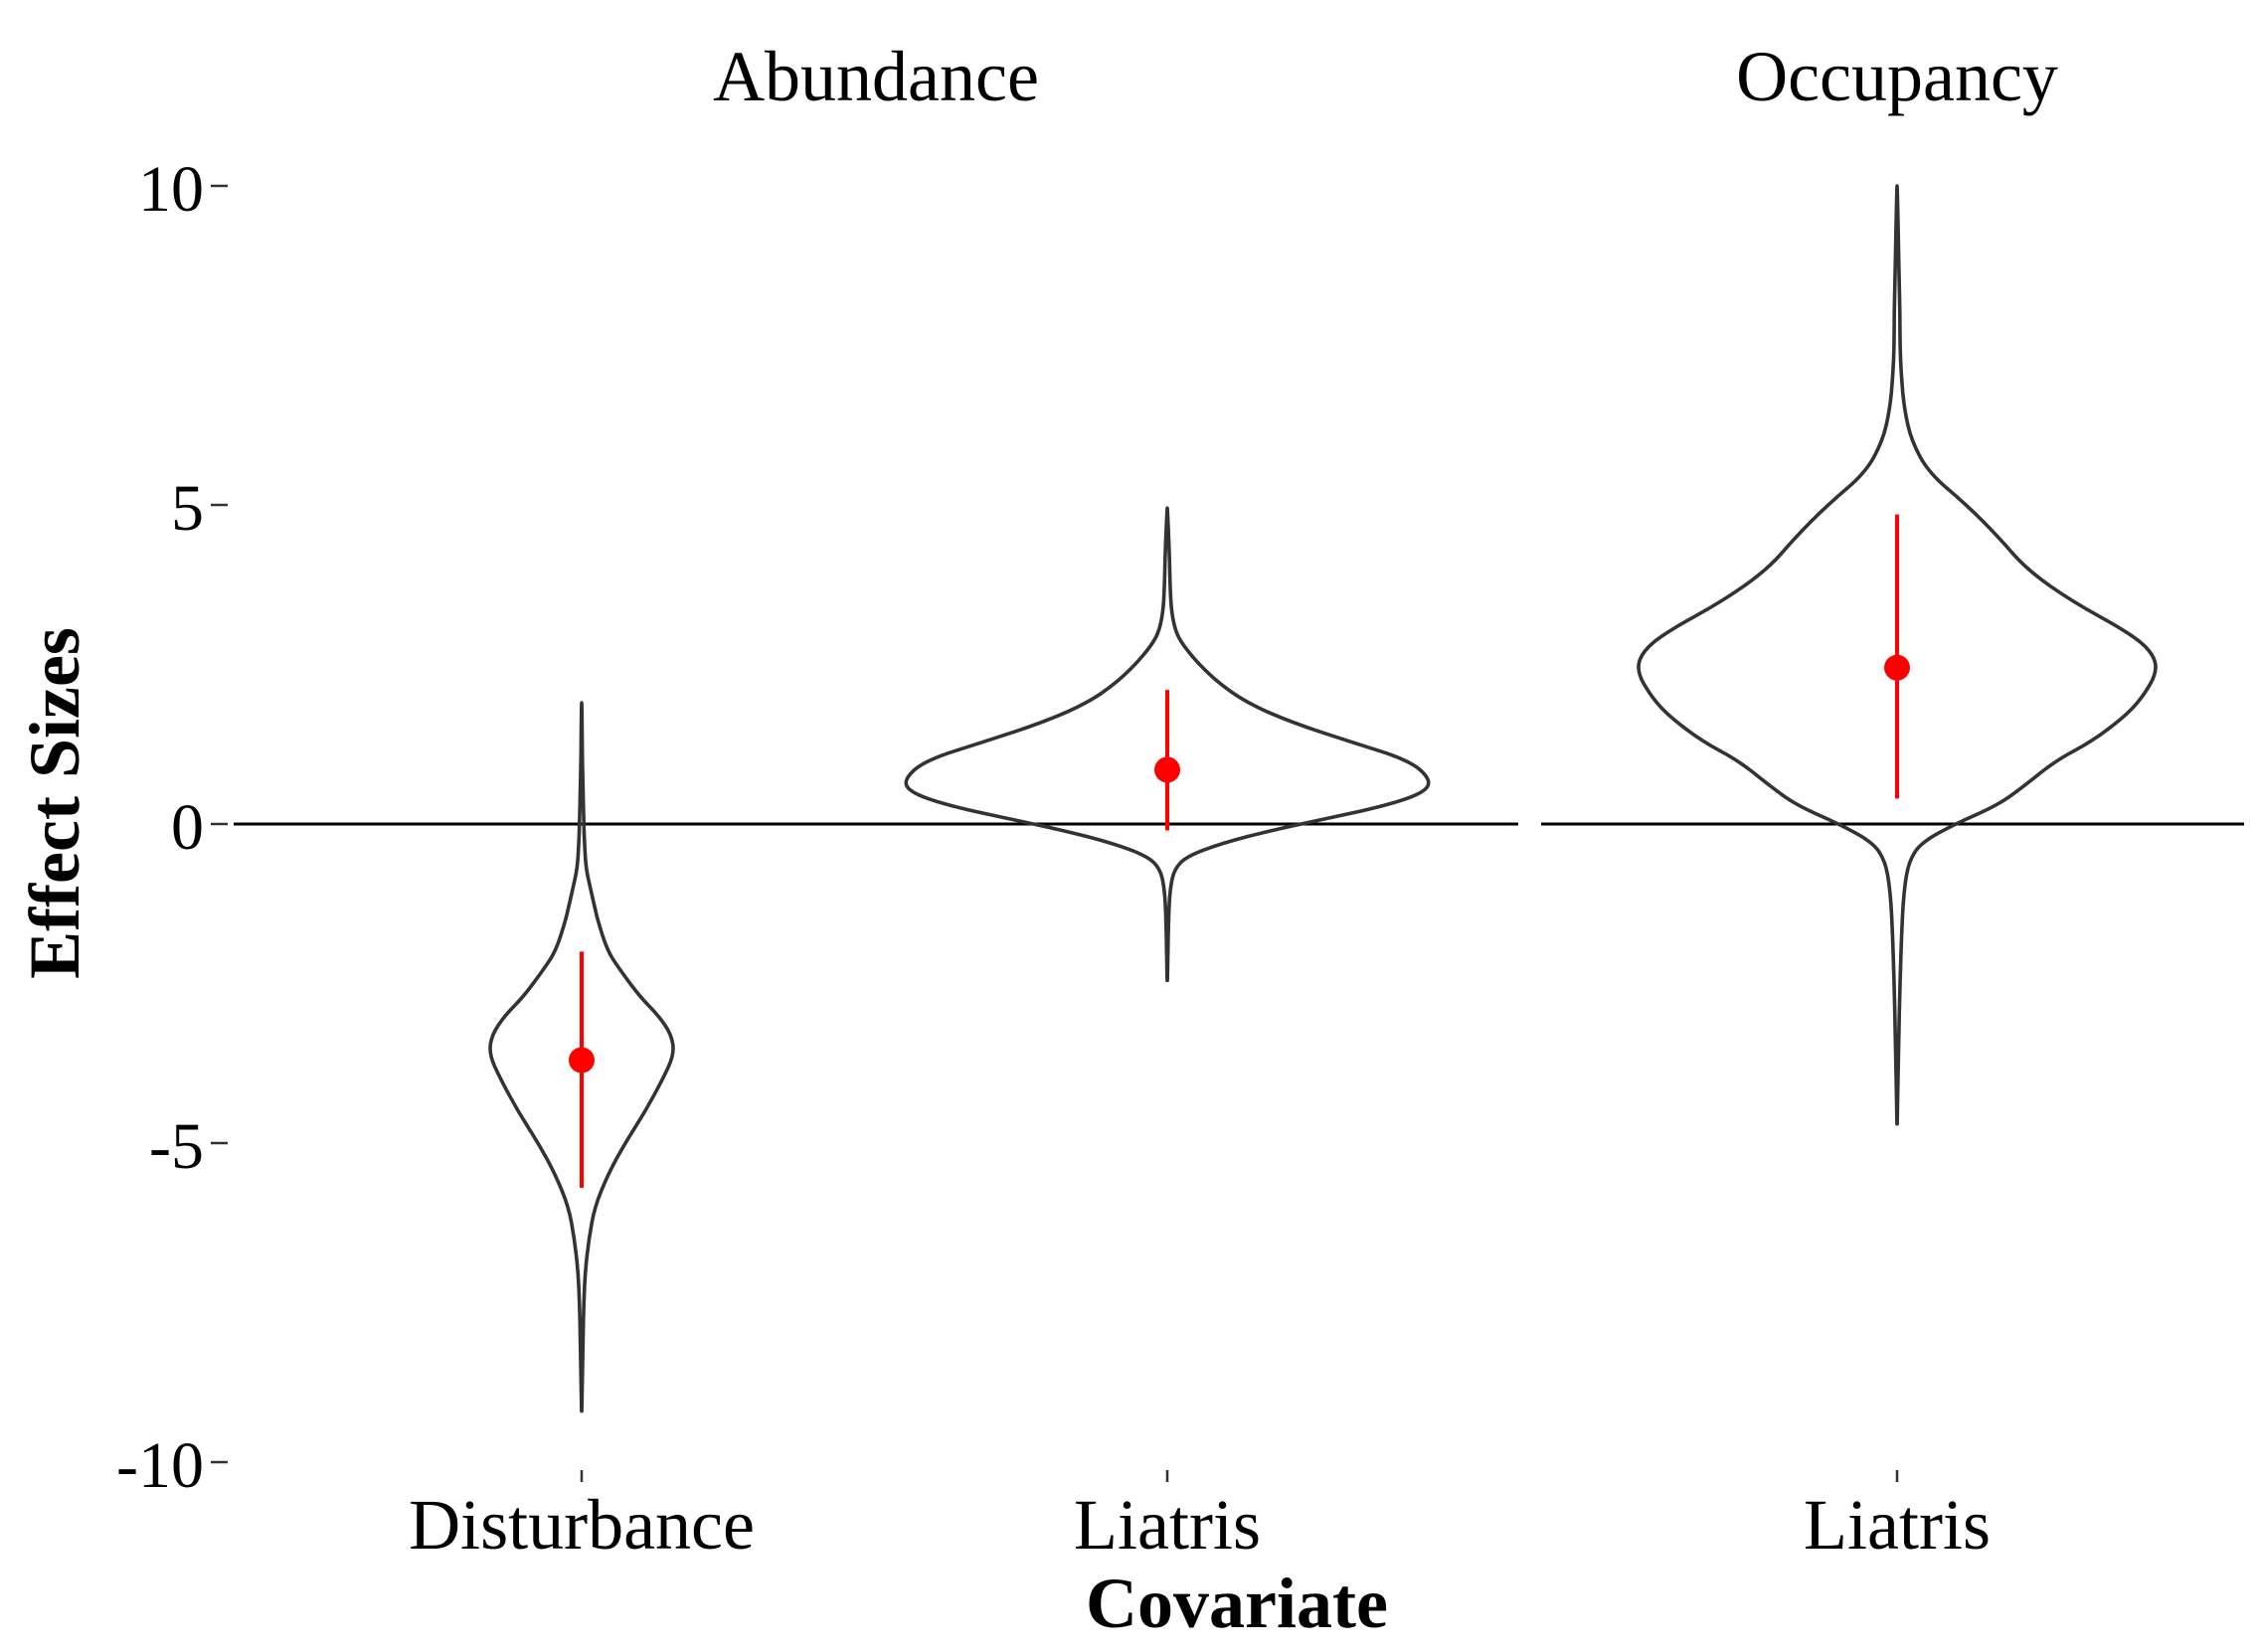 This screenshot has width=2258, height=1652. What do you see at coordinates (54, 803) in the screenshot?
I see `y-axis-title: Effect Sizes` at bounding box center [54, 803].